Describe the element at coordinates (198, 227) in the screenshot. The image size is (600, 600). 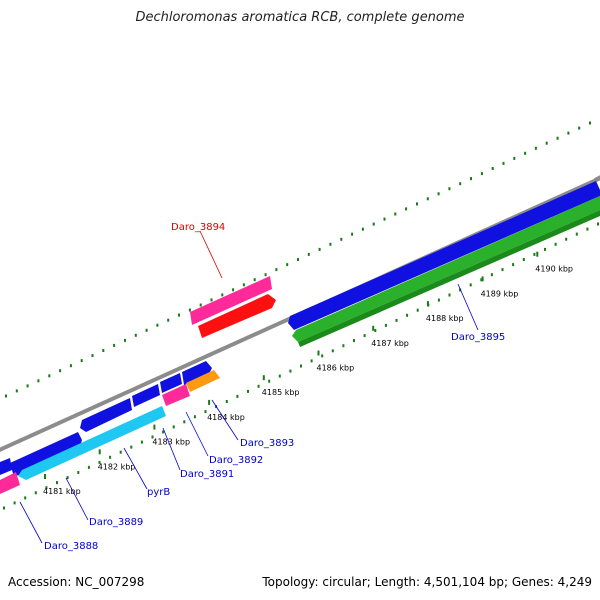
I see `gene-label-daro-3894: Daro_3894` at that location.